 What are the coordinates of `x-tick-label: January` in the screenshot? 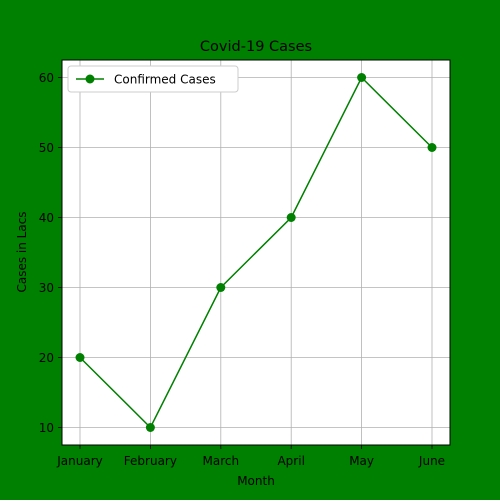 It's located at (79, 461).